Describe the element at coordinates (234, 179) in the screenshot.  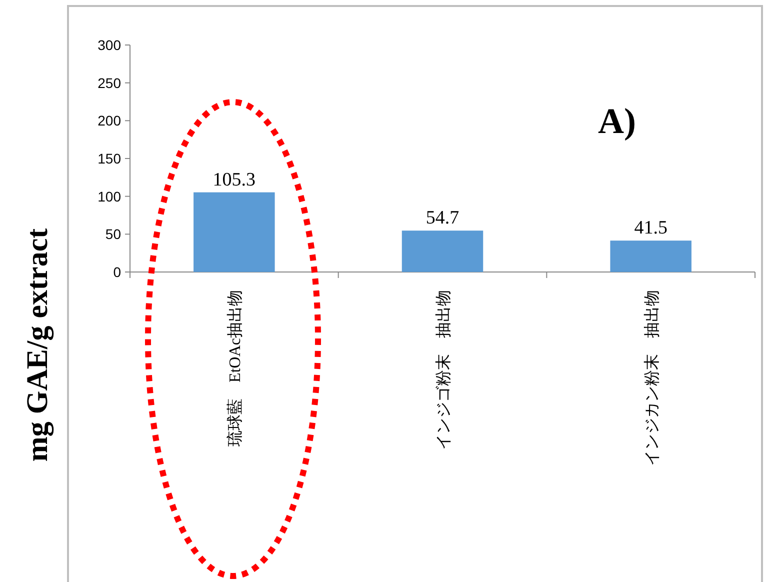
I see `data-label: 105.3` at that location.